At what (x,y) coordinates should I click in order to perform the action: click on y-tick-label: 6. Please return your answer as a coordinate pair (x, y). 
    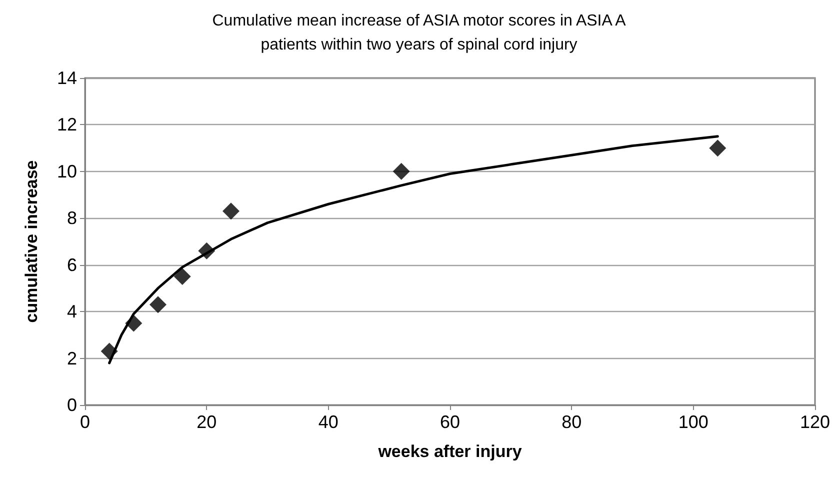
    Looking at the image, I should click on (71, 264).